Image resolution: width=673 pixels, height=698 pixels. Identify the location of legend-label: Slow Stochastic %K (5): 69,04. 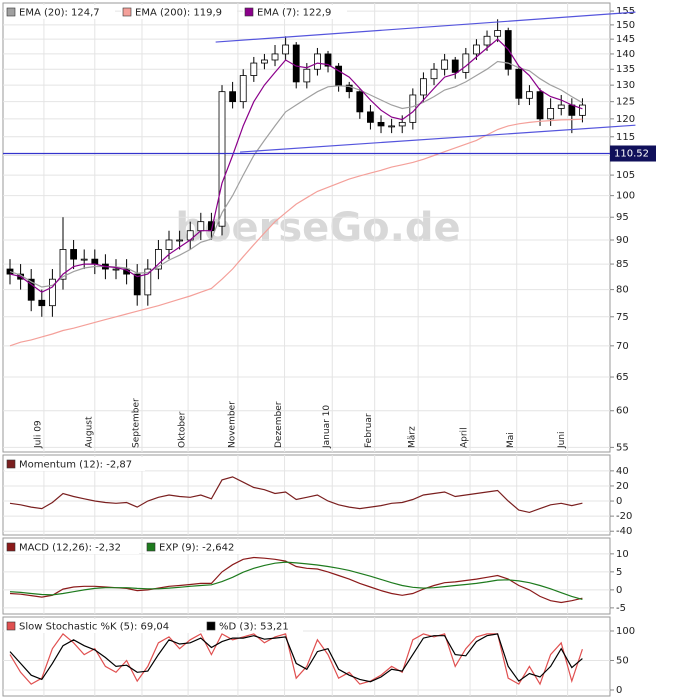
(94, 627).